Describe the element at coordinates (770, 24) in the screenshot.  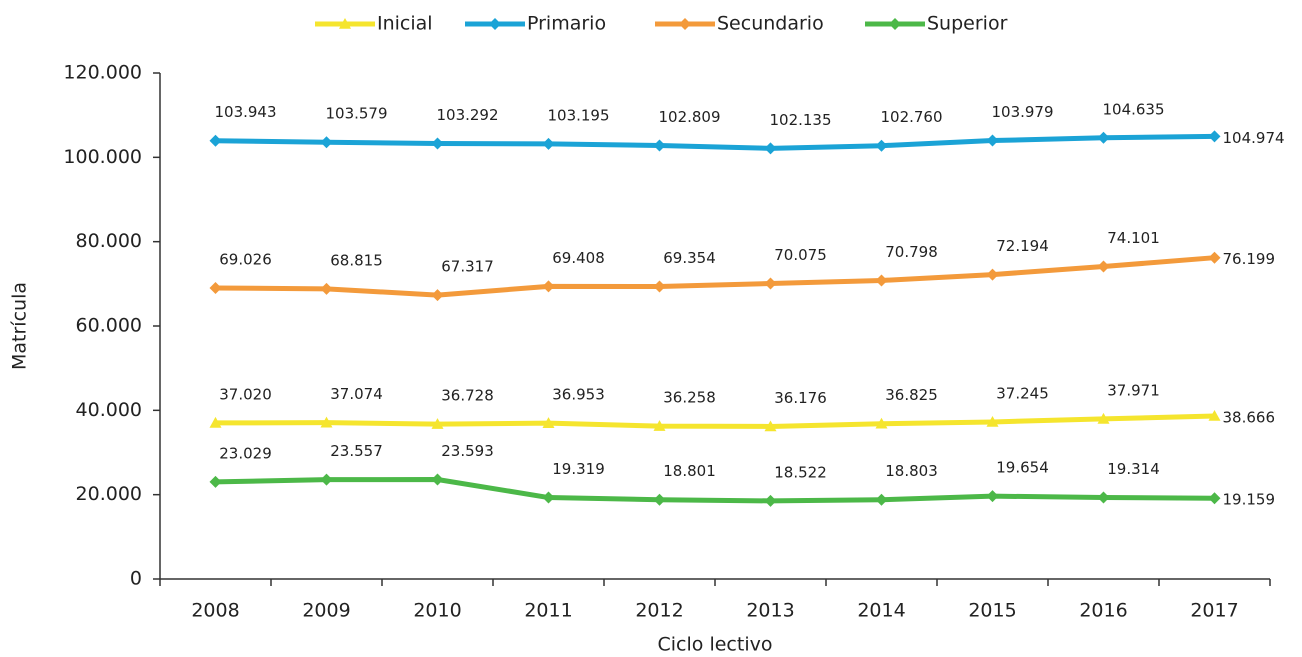
I see `legend-label: Secundario` at that location.